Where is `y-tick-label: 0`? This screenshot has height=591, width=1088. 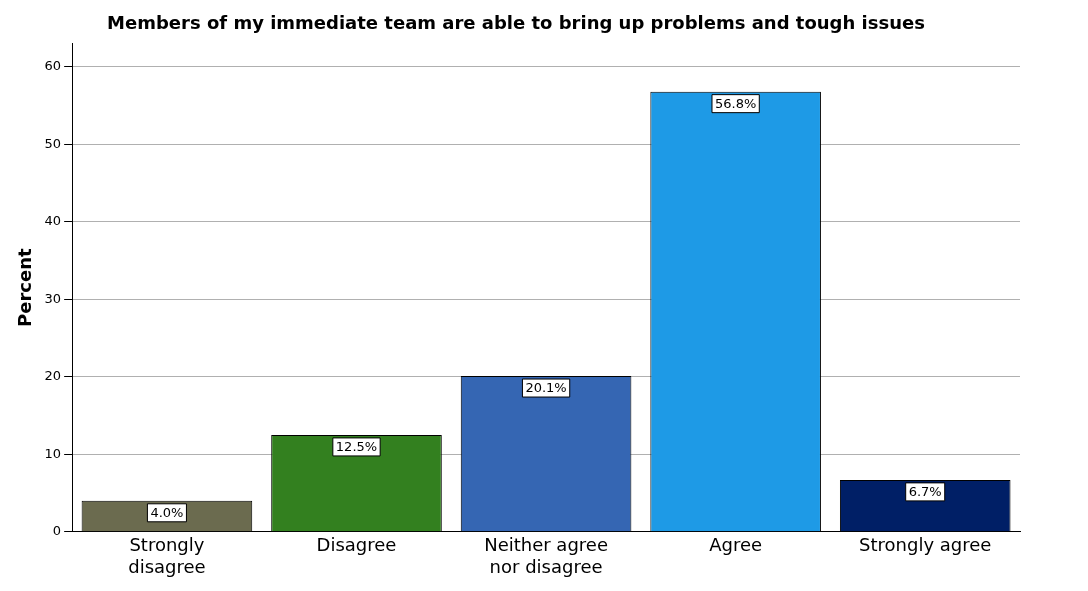 y-tick-label: 0 is located at coordinates (57, 531).